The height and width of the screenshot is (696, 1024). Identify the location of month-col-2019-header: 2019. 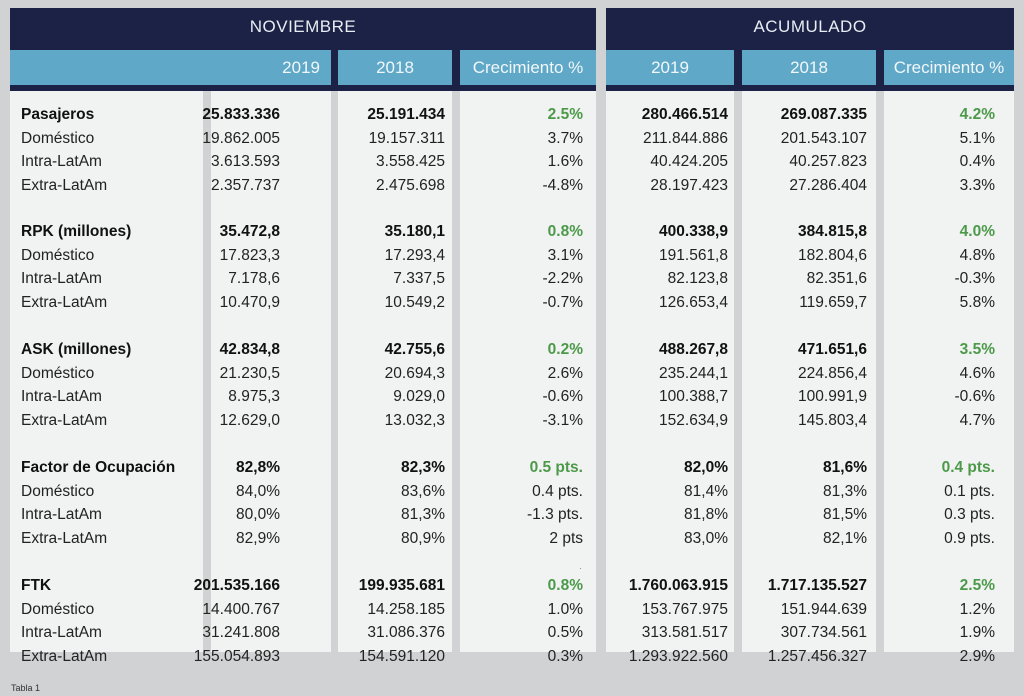
(170, 67).